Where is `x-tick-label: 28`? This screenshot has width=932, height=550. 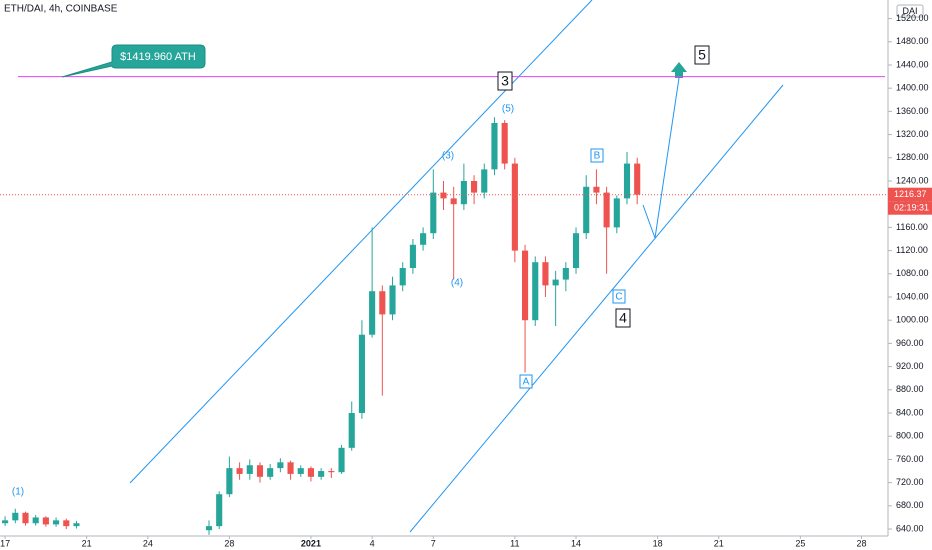
x-tick-label: 28 is located at coordinates (861, 543).